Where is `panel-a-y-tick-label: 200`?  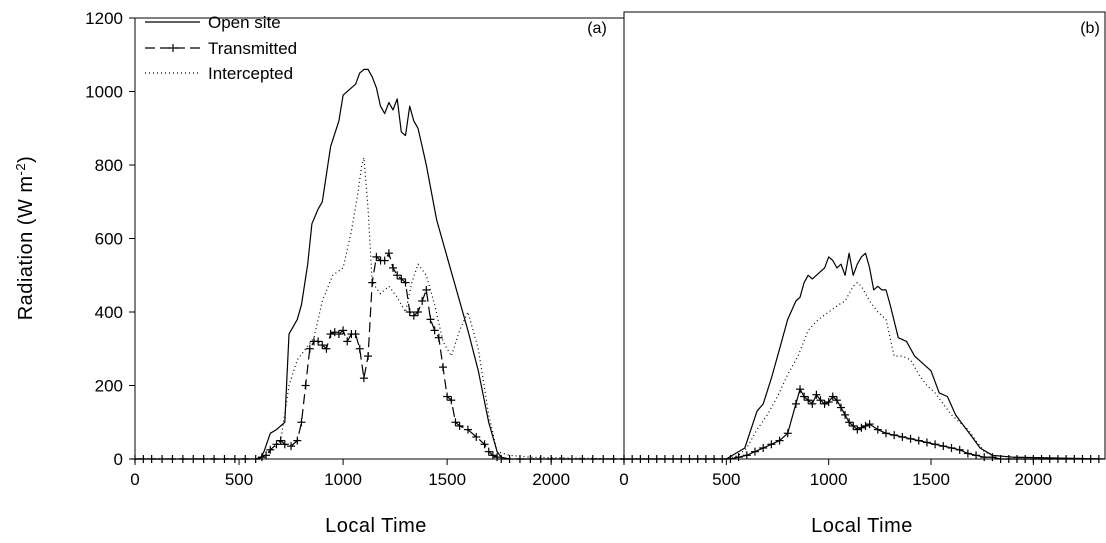 panel-a-y-tick-label: 200 is located at coordinates (109, 386).